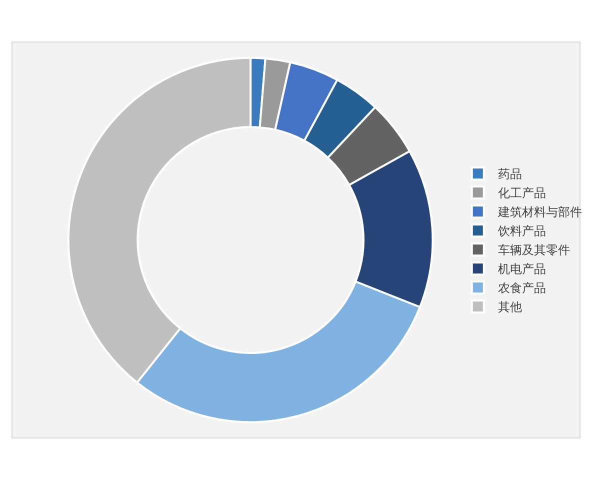 The height and width of the screenshot is (480, 600). What do you see at coordinates (522, 269) in the screenshot?
I see `legend-label: 机电产品` at bounding box center [522, 269].